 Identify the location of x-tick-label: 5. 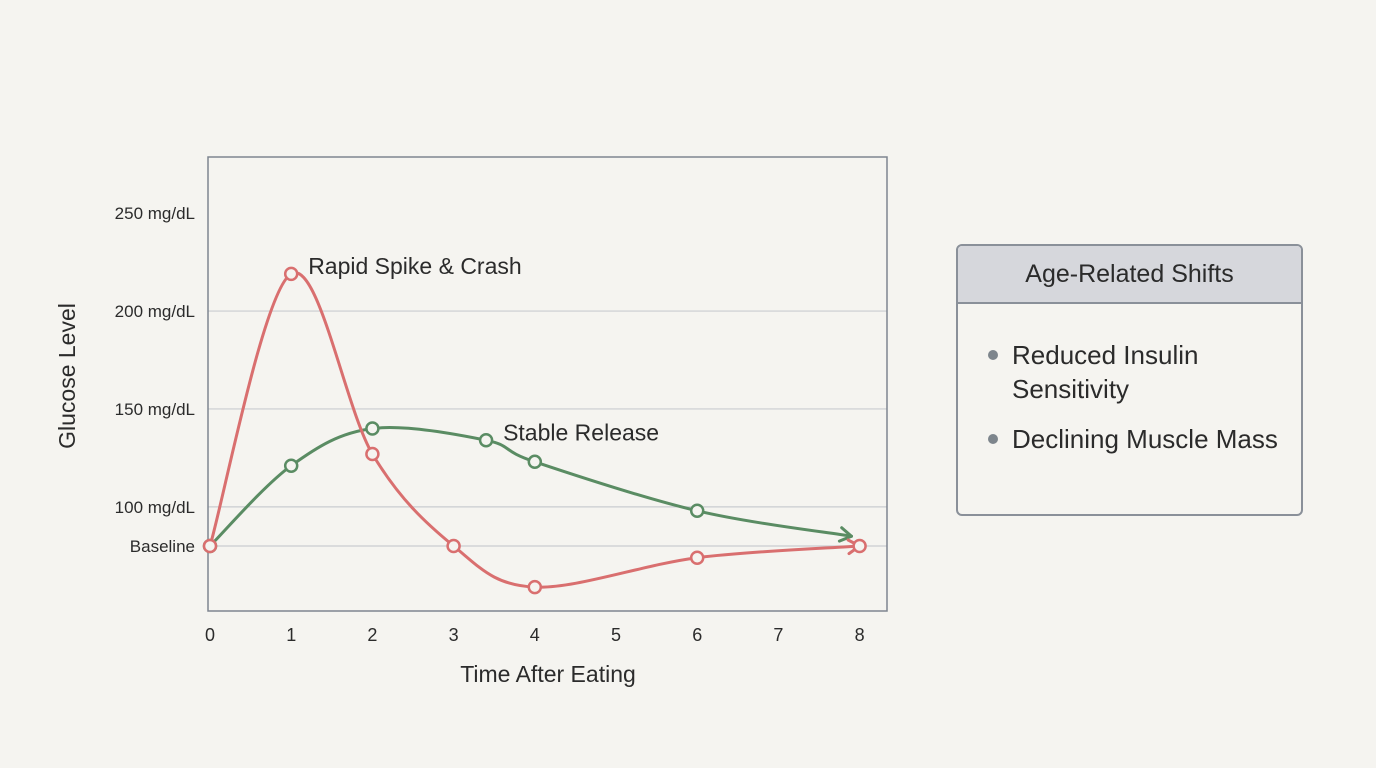
(616, 635).